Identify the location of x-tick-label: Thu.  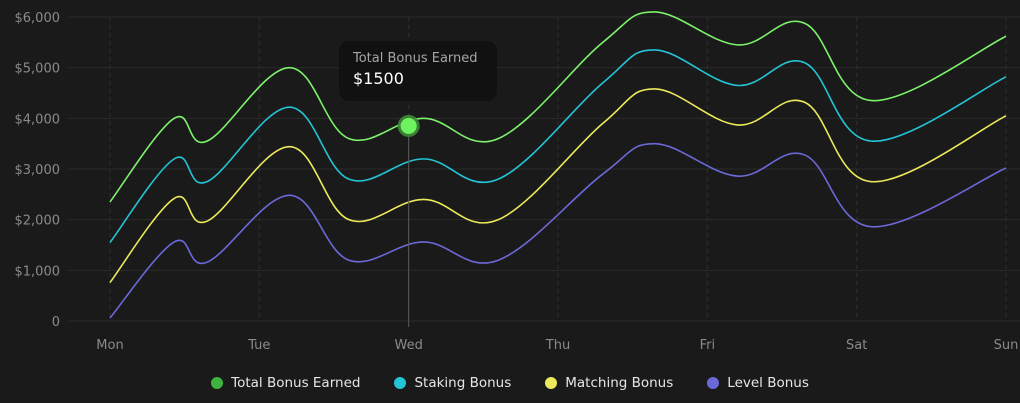
(557, 345).